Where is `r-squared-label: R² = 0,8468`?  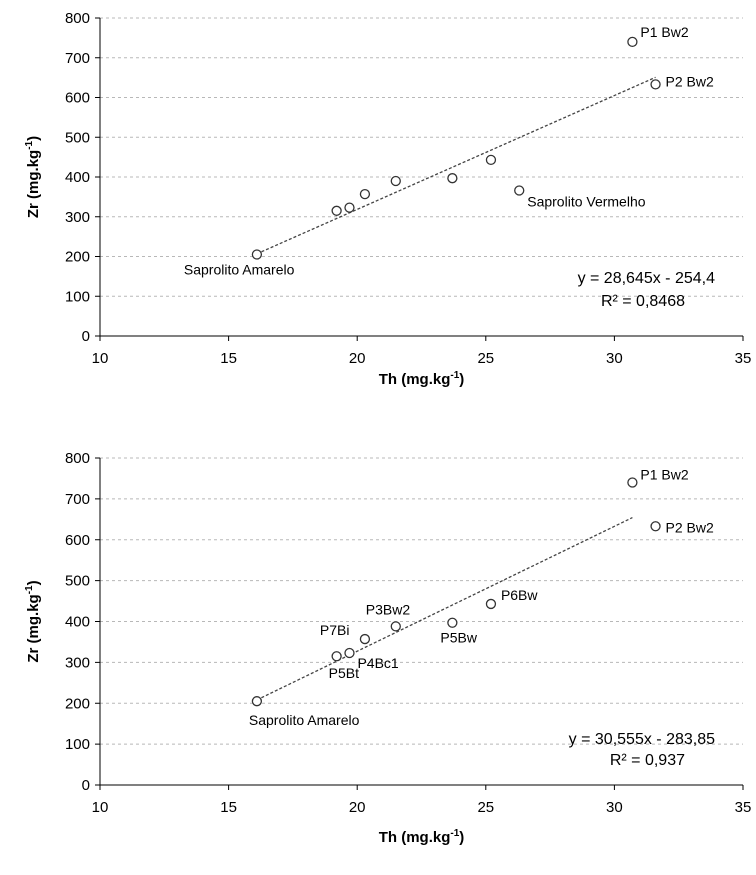 r-squared-label: R² = 0,8468 is located at coordinates (643, 301).